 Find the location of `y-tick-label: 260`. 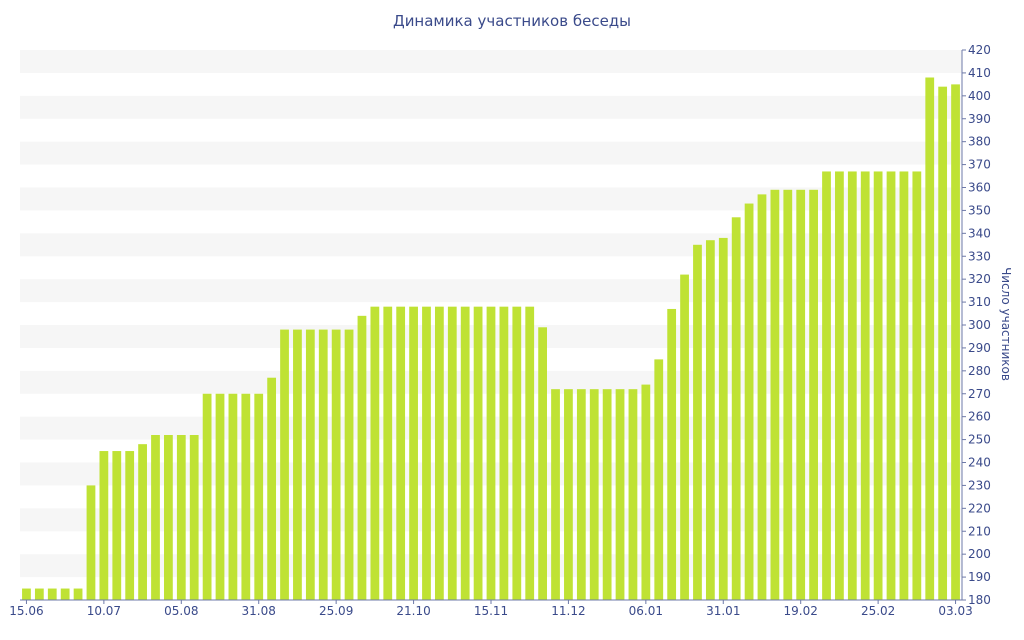

y-tick-label: 260 is located at coordinates (979, 417).